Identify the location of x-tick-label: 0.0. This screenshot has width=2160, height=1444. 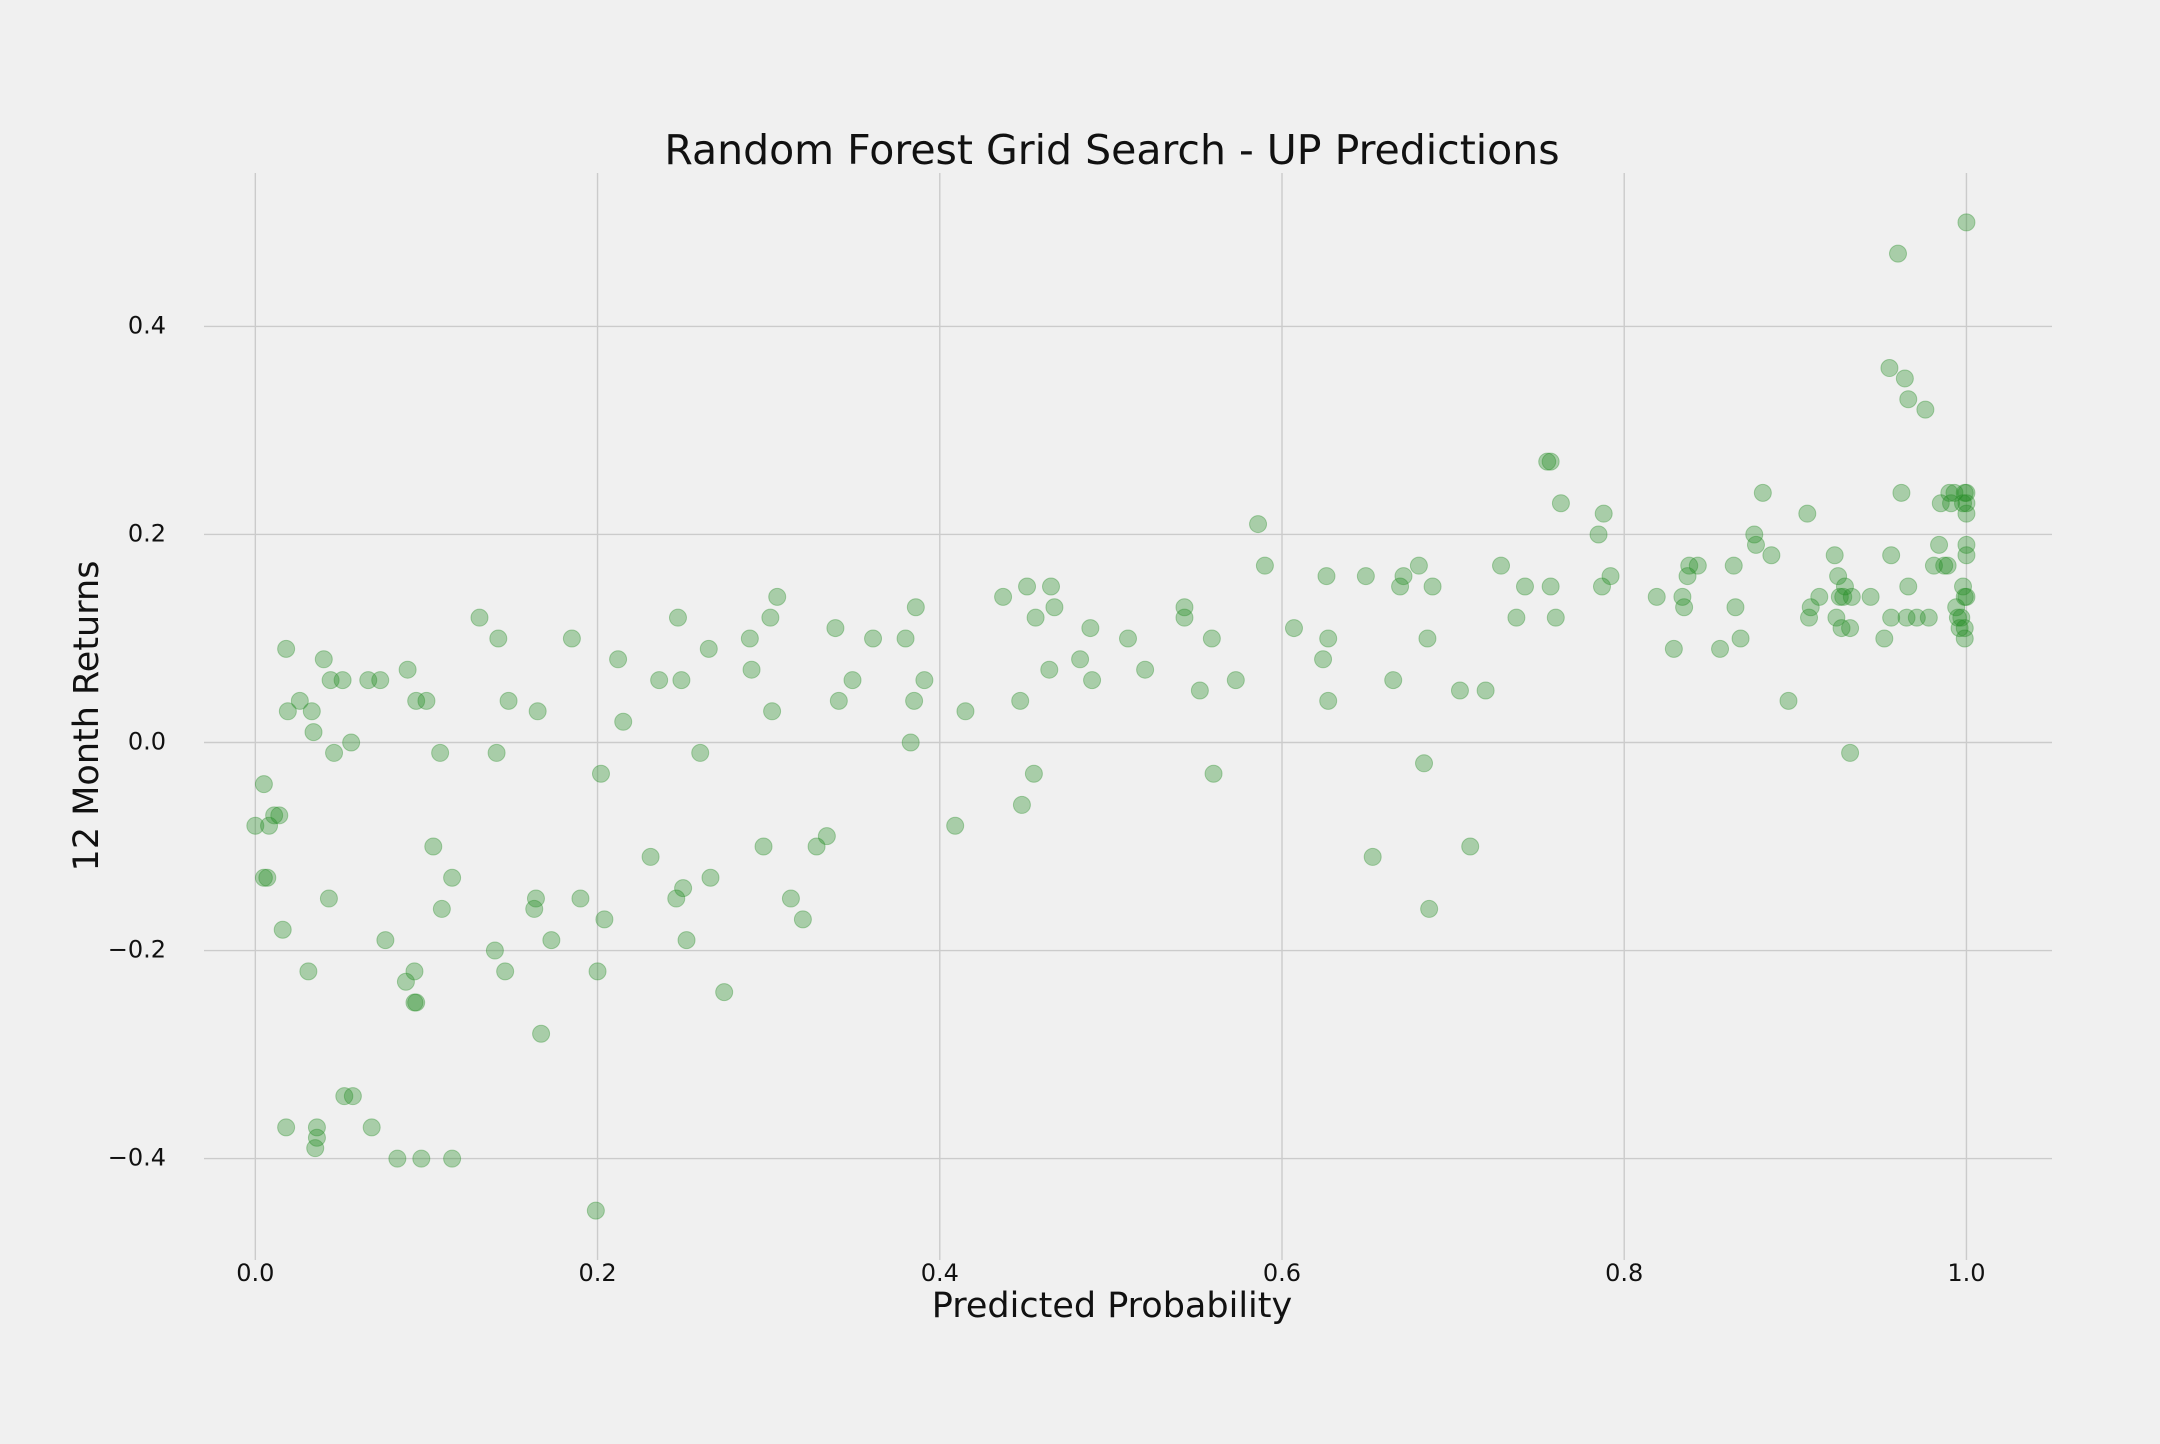
(255, 1273).